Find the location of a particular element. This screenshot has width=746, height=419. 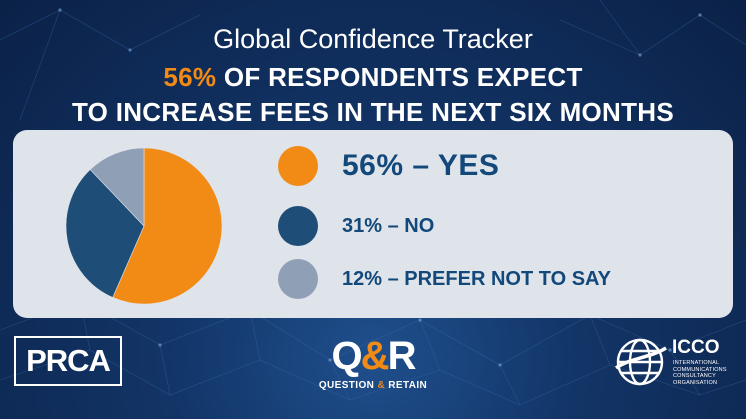

legend-swatch-yes is located at coordinates (298, 166).